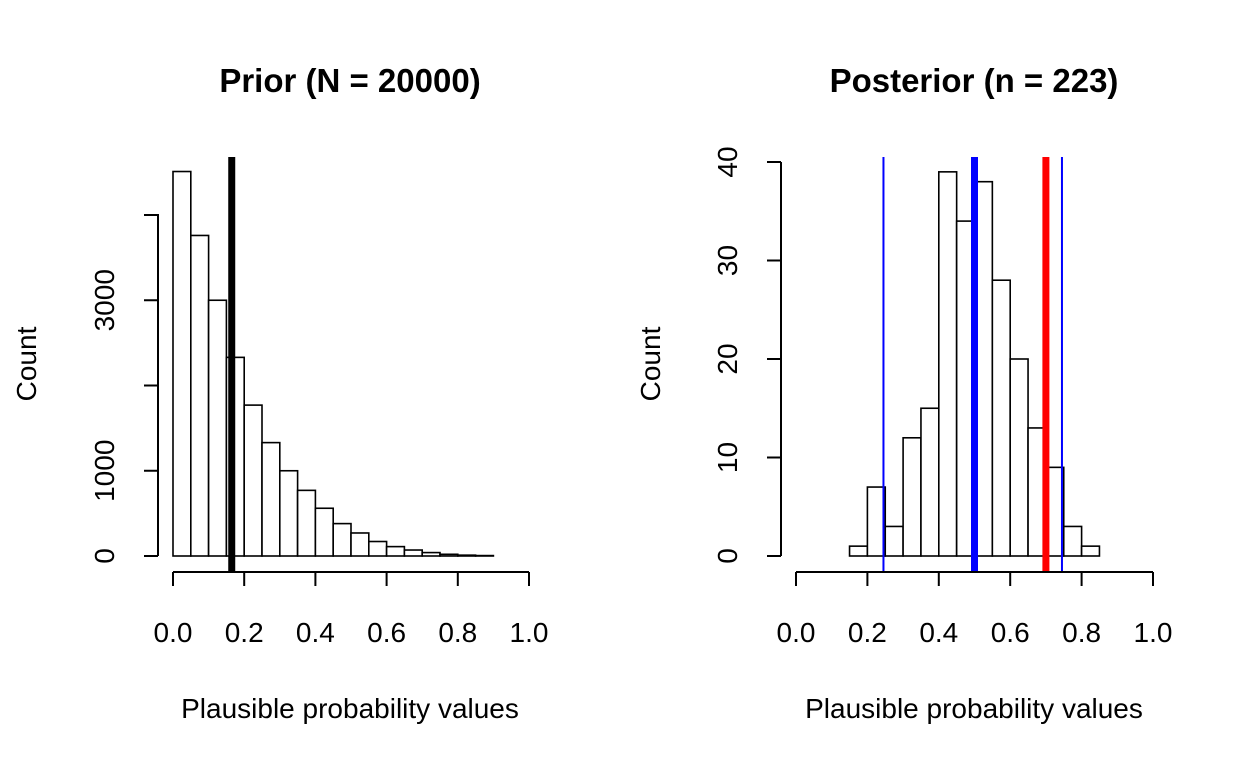 This screenshot has width=1248, height=768. Describe the element at coordinates (351, 609) in the screenshot. I see `prior-x-axis: 0.0 0.2 0.4 0.6 0.8 1.0` at that location.